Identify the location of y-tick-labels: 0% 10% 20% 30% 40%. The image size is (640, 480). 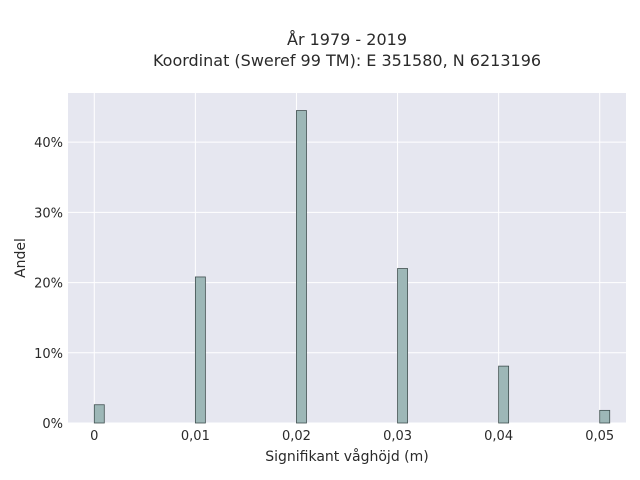
(48, 284).